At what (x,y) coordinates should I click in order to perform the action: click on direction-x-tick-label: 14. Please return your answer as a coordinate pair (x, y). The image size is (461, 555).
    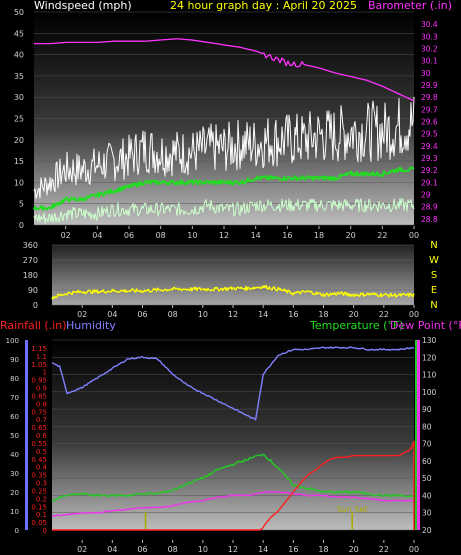
    Looking at the image, I should click on (263, 314).